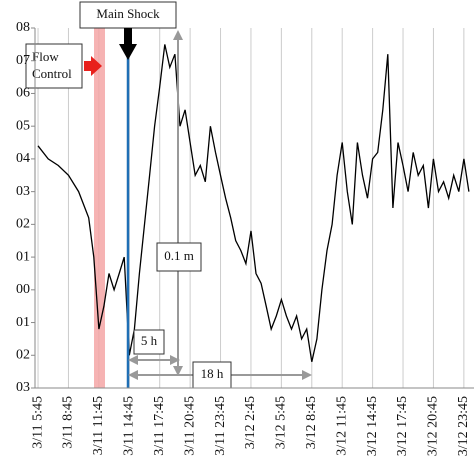 The height and width of the screenshot is (474, 474). Describe the element at coordinates (37, 422) in the screenshot. I see `x-tick-label: 3/11 5:45` at that location.